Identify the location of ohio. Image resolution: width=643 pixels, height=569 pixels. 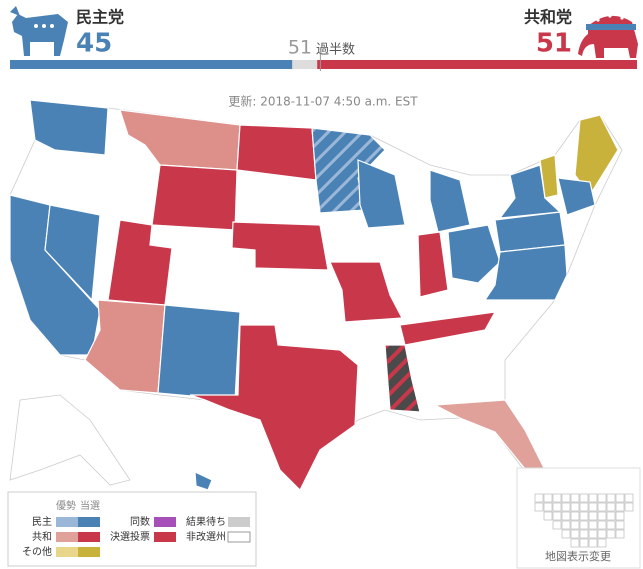
(474, 254).